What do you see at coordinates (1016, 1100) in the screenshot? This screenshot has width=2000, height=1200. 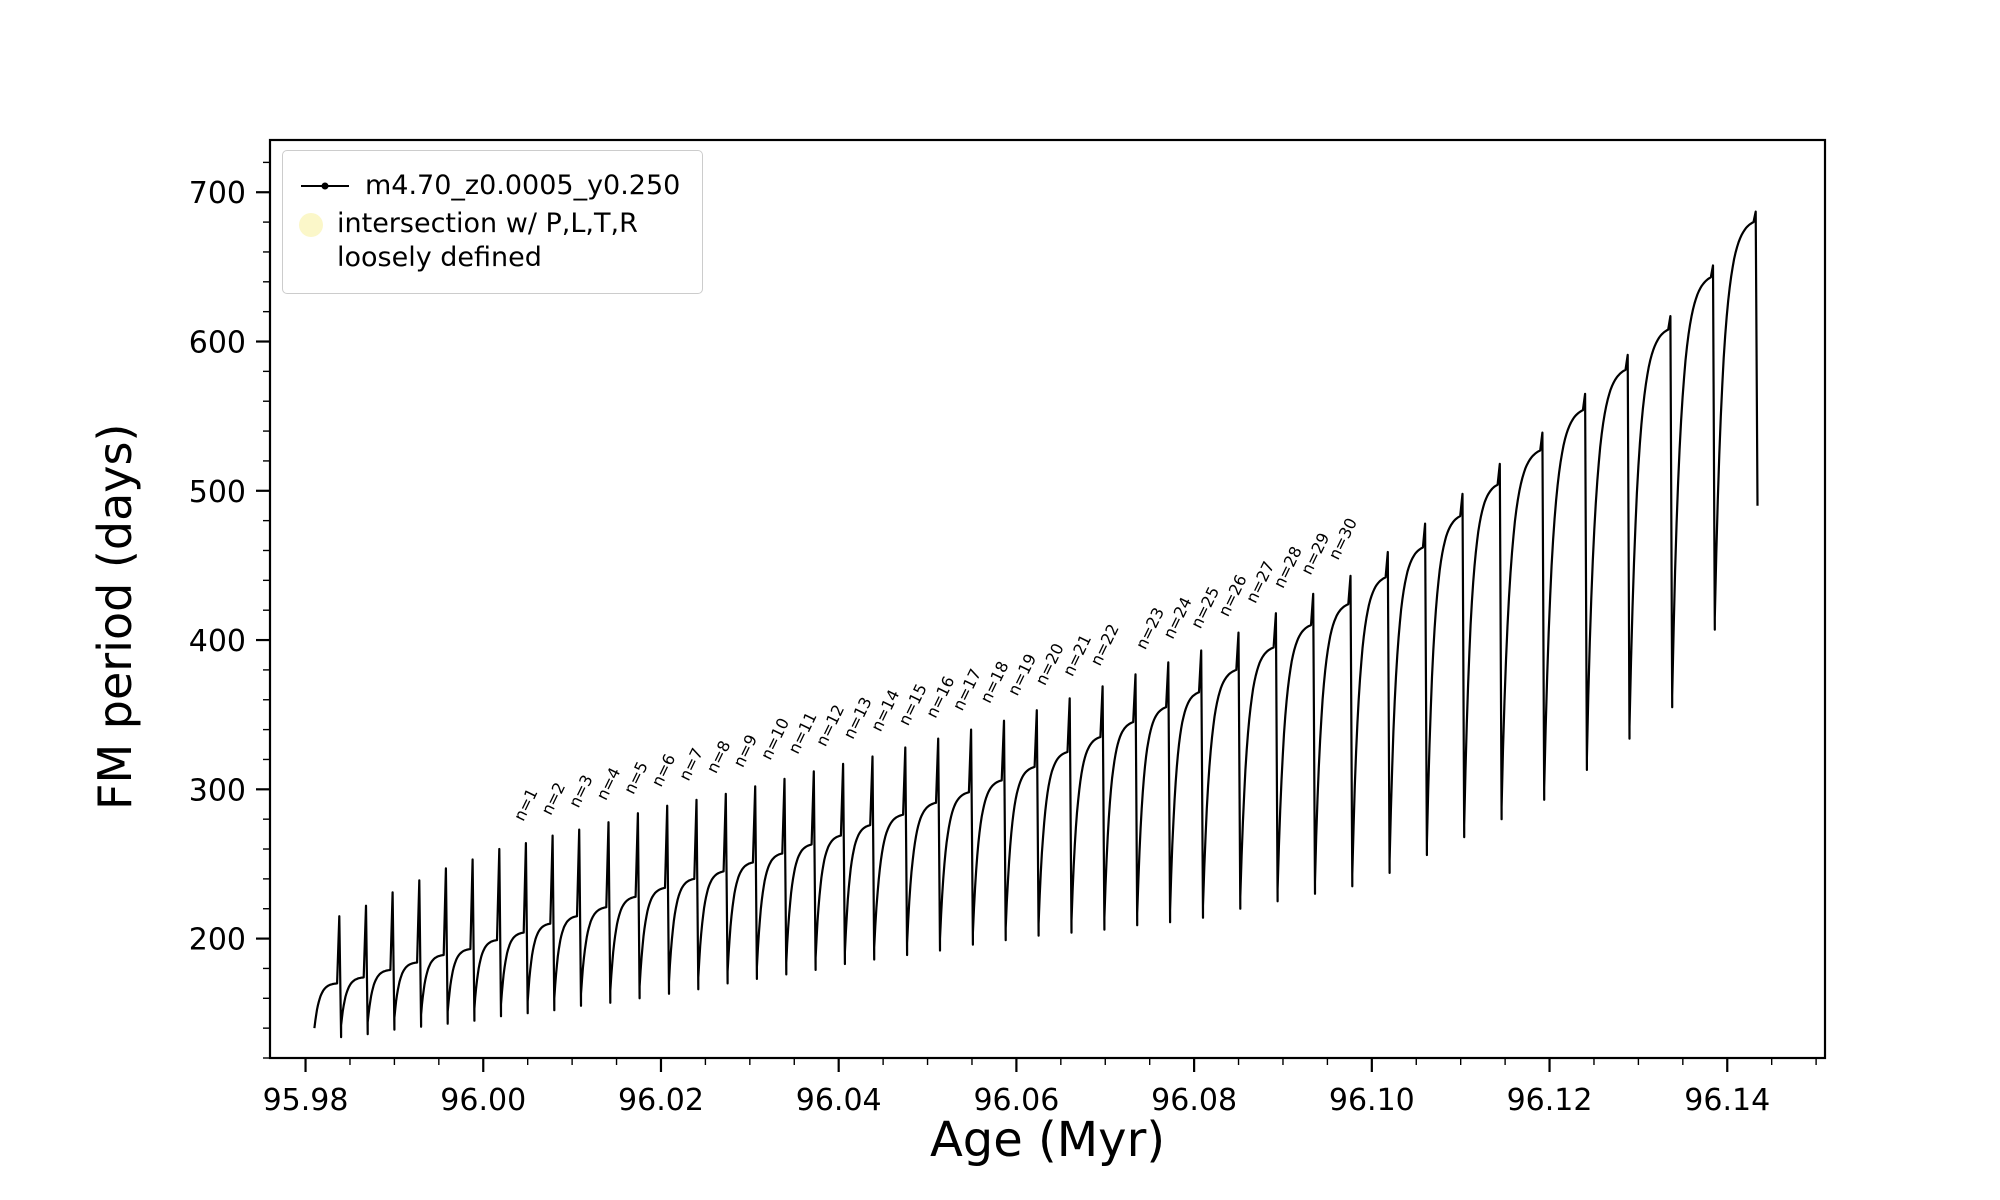 I see `x-tick-label: 96.06` at bounding box center [1016, 1100].